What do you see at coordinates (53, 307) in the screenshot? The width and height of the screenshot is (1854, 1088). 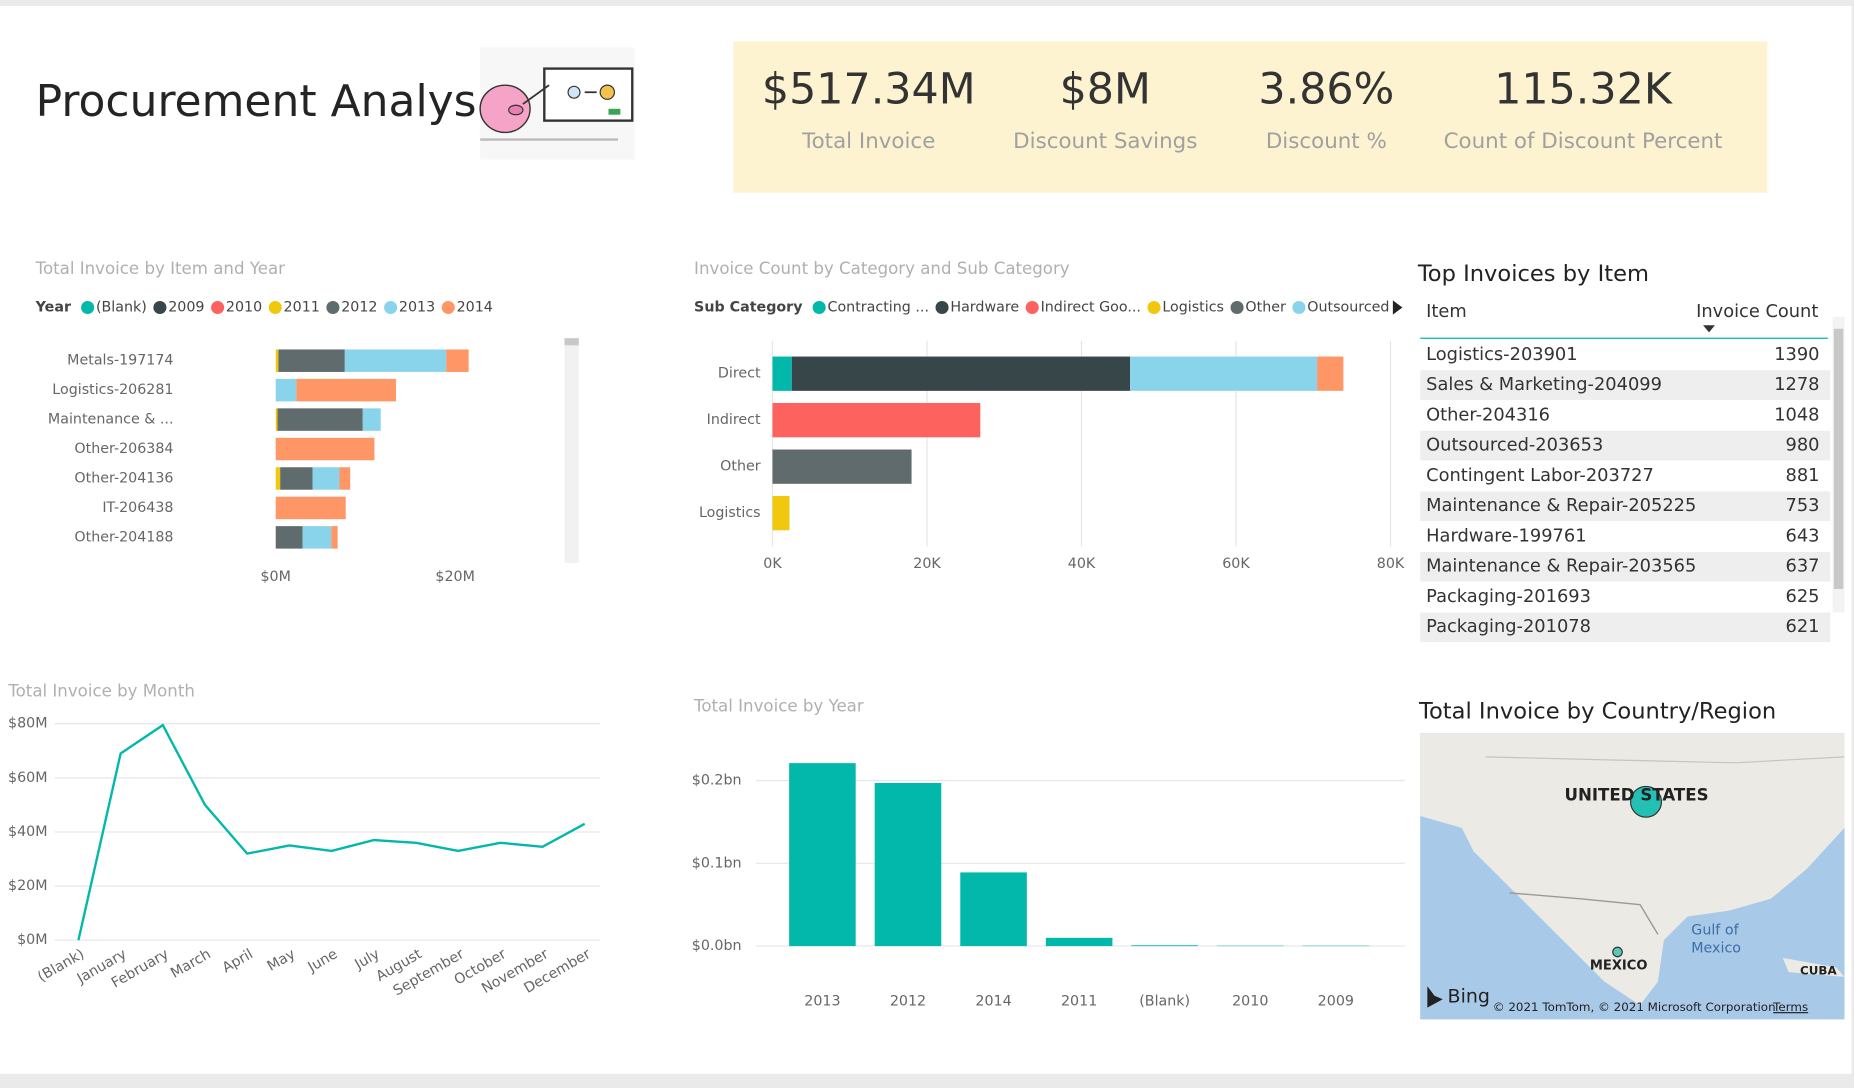 I see `legend-title: Year` at bounding box center [53, 307].